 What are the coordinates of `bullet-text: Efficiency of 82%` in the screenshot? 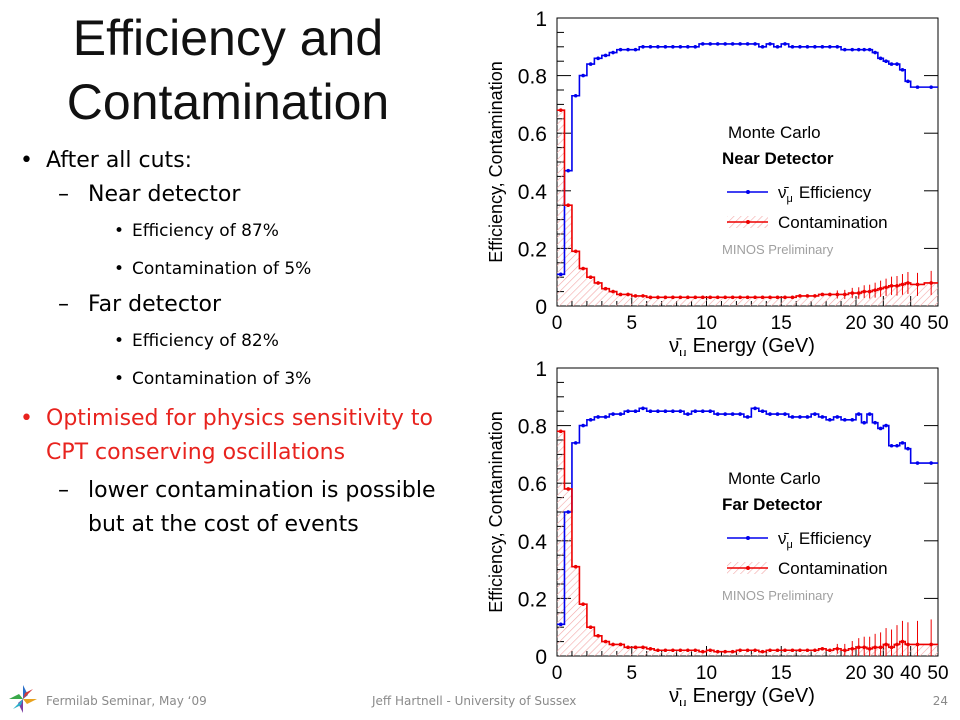 It's located at (205, 341).